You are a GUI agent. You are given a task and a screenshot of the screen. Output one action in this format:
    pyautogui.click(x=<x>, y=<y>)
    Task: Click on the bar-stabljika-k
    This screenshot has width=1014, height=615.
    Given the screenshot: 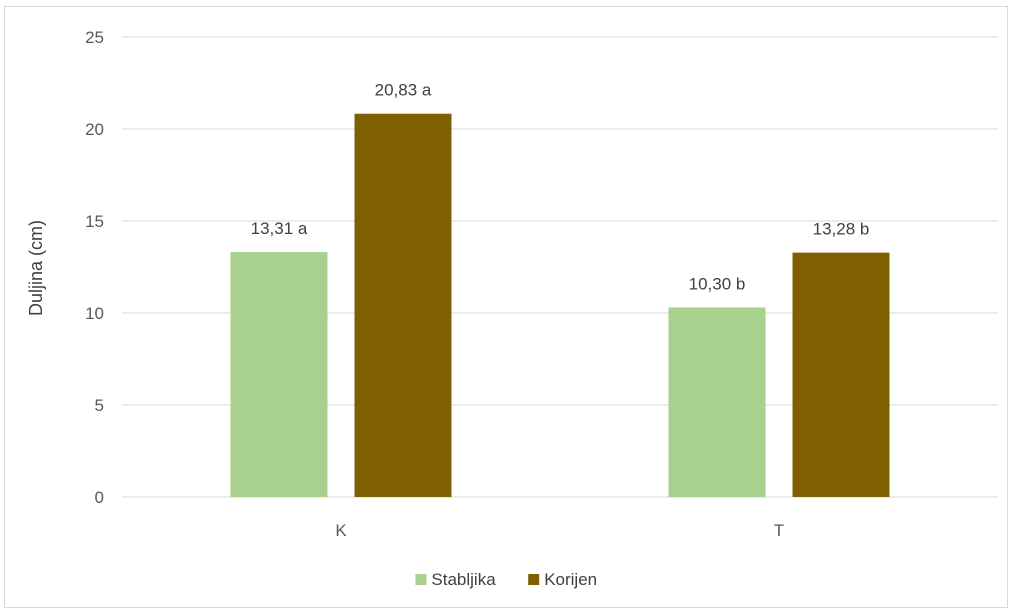 What is the action you would take?
    pyautogui.click(x=279, y=374)
    